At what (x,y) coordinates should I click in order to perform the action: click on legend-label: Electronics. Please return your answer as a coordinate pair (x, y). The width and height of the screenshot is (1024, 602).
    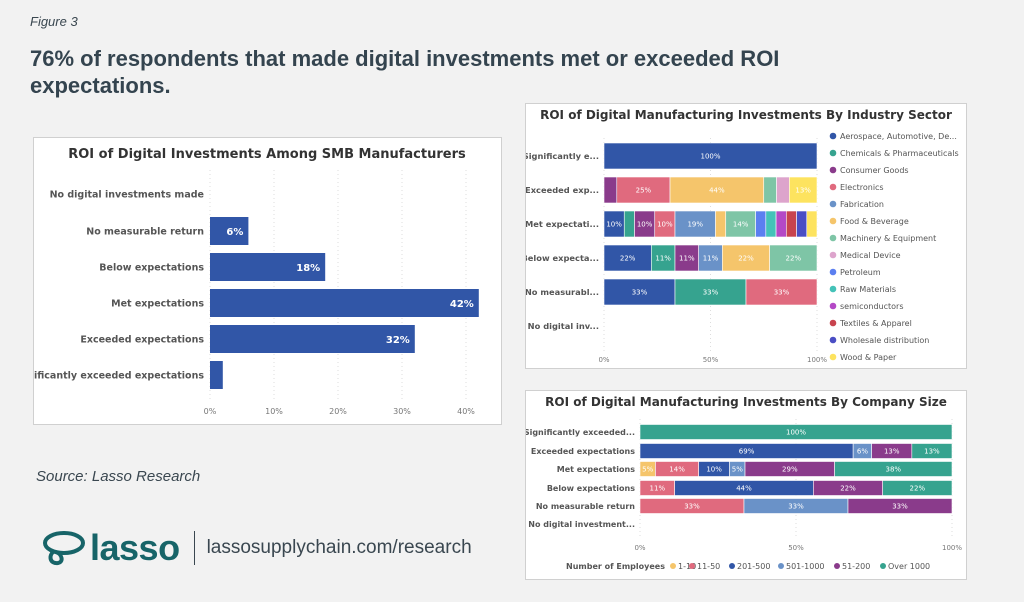
    Looking at the image, I should click on (862, 187).